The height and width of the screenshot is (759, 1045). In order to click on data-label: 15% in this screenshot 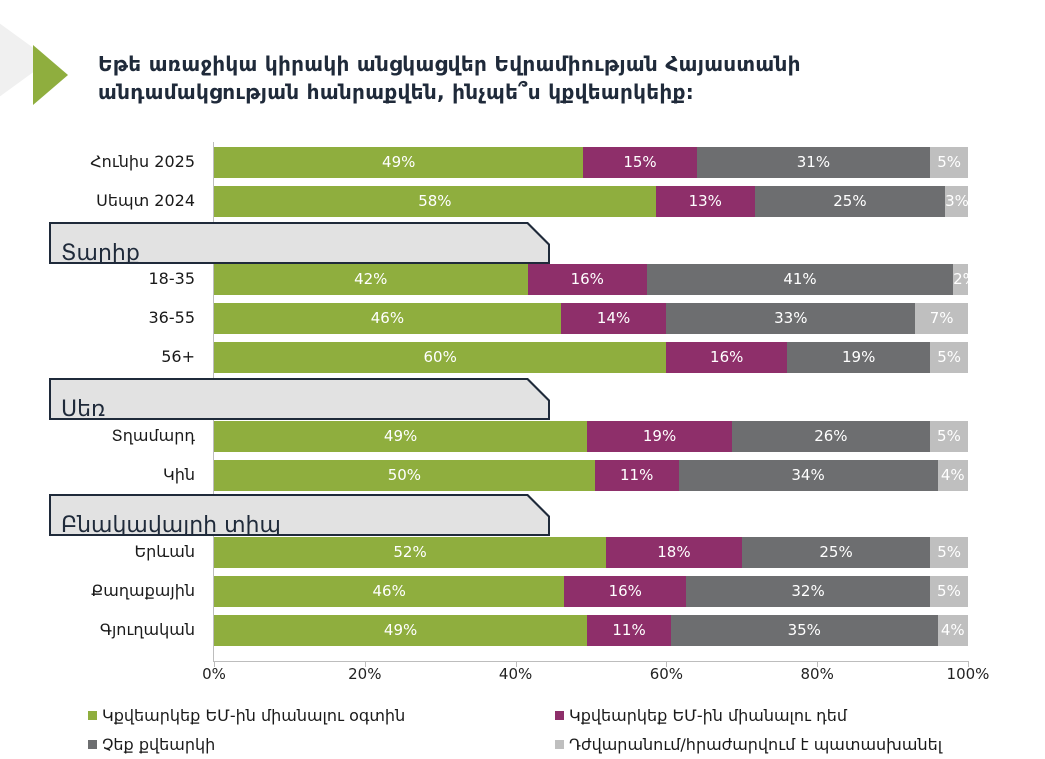, I will do `click(640, 162)`.